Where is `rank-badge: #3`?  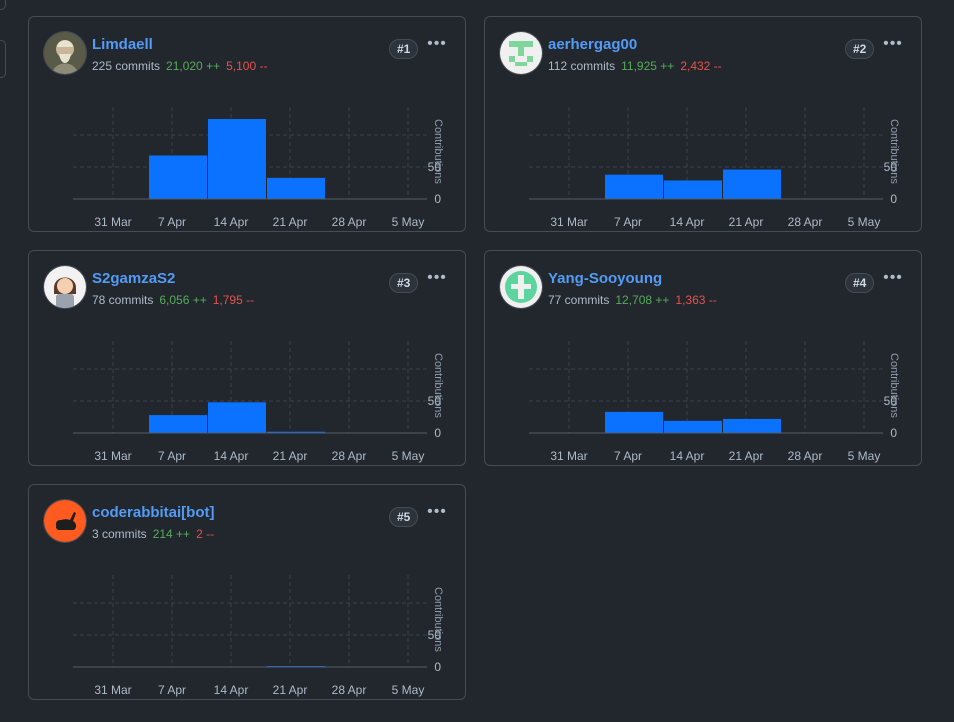
rank-badge: #3 is located at coordinates (404, 283).